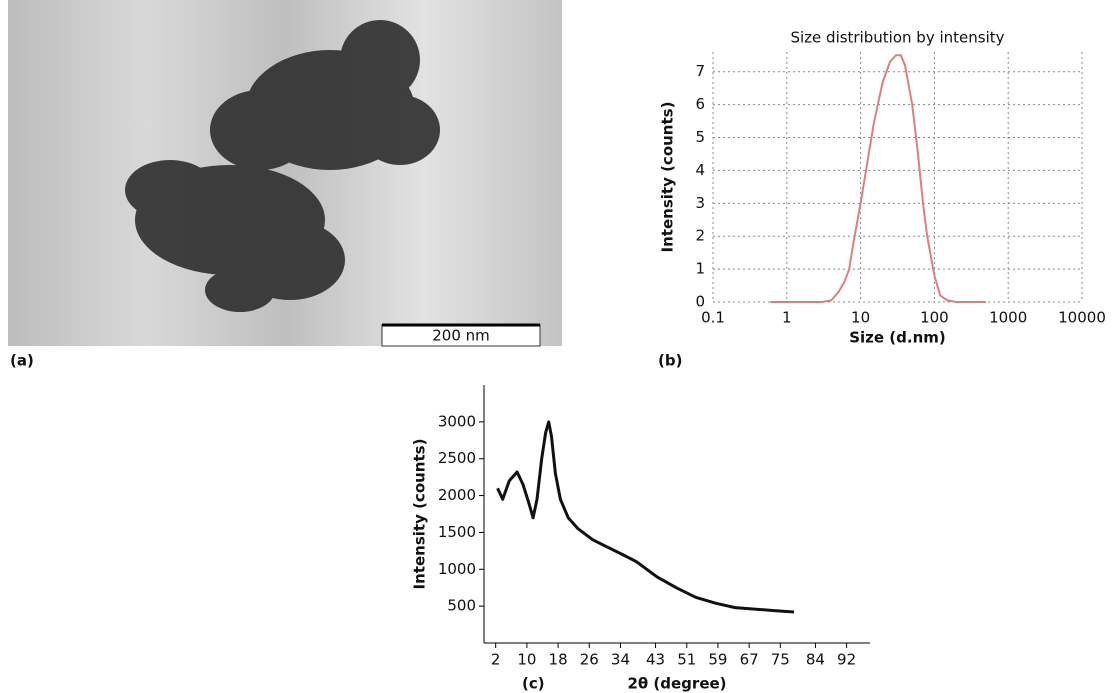 This screenshot has width=1120, height=693. I want to click on x-tick-label: 92, so click(846, 660).